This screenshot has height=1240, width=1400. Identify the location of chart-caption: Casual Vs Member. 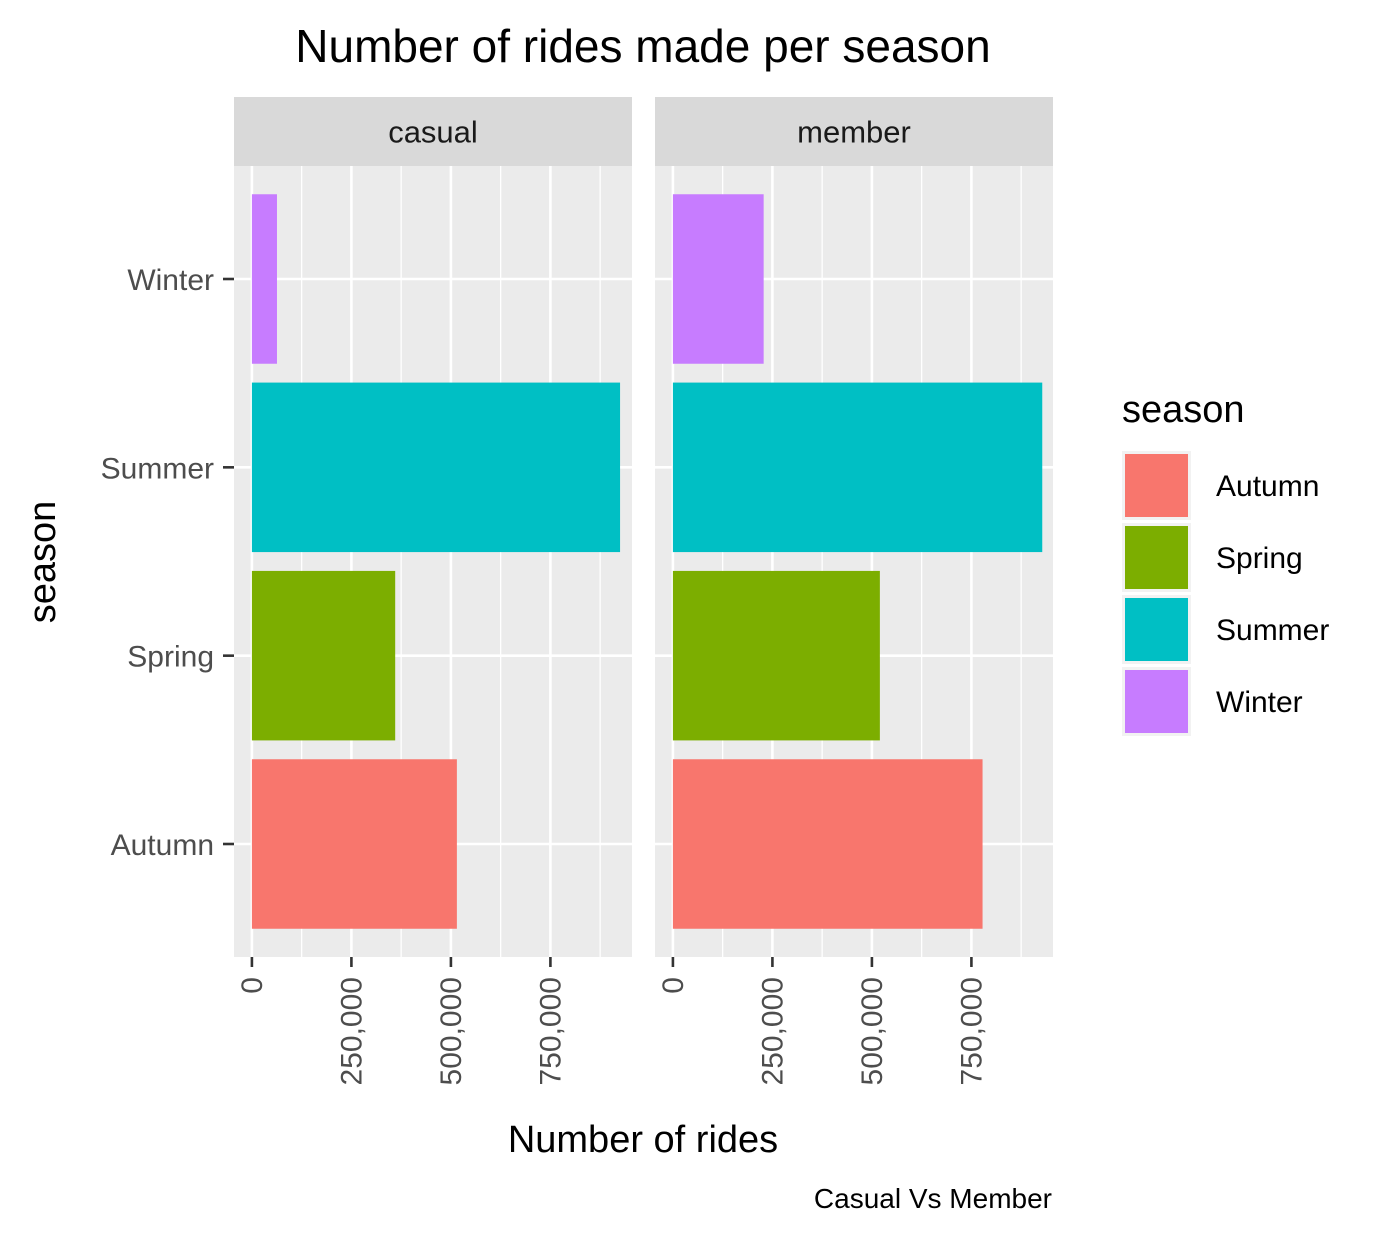
(933, 1198).